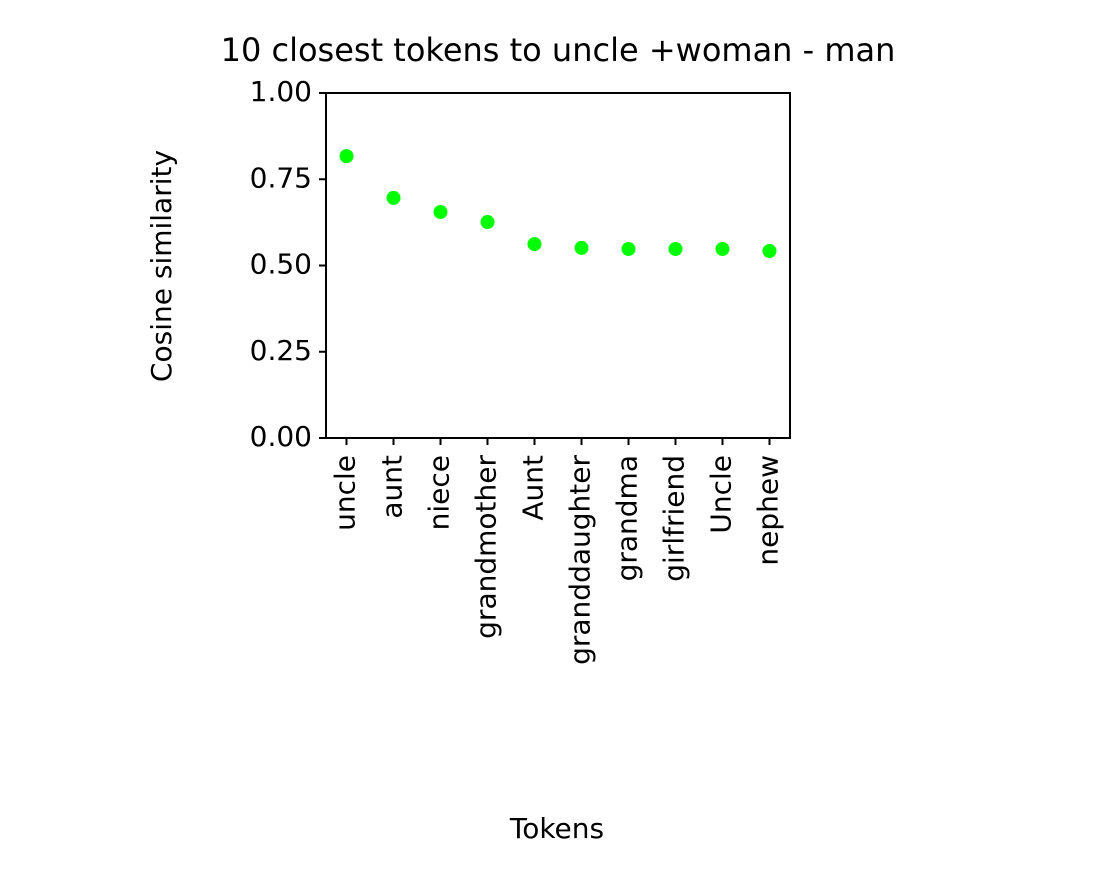 Image resolution: width=1114 pixels, height=882 pixels. Describe the element at coordinates (533, 488) in the screenshot. I see `x-tick-label: Aunt` at that location.